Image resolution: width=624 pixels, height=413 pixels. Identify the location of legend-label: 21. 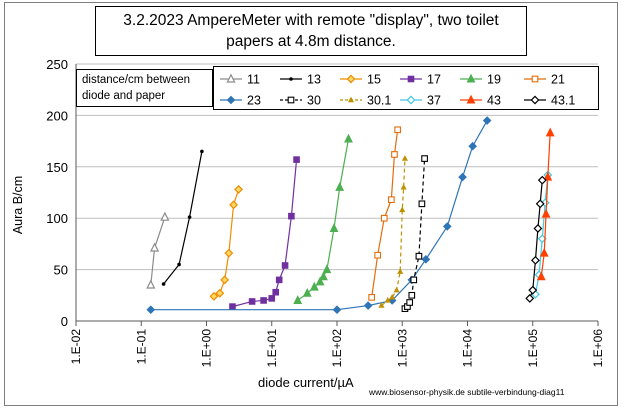
(558, 80).